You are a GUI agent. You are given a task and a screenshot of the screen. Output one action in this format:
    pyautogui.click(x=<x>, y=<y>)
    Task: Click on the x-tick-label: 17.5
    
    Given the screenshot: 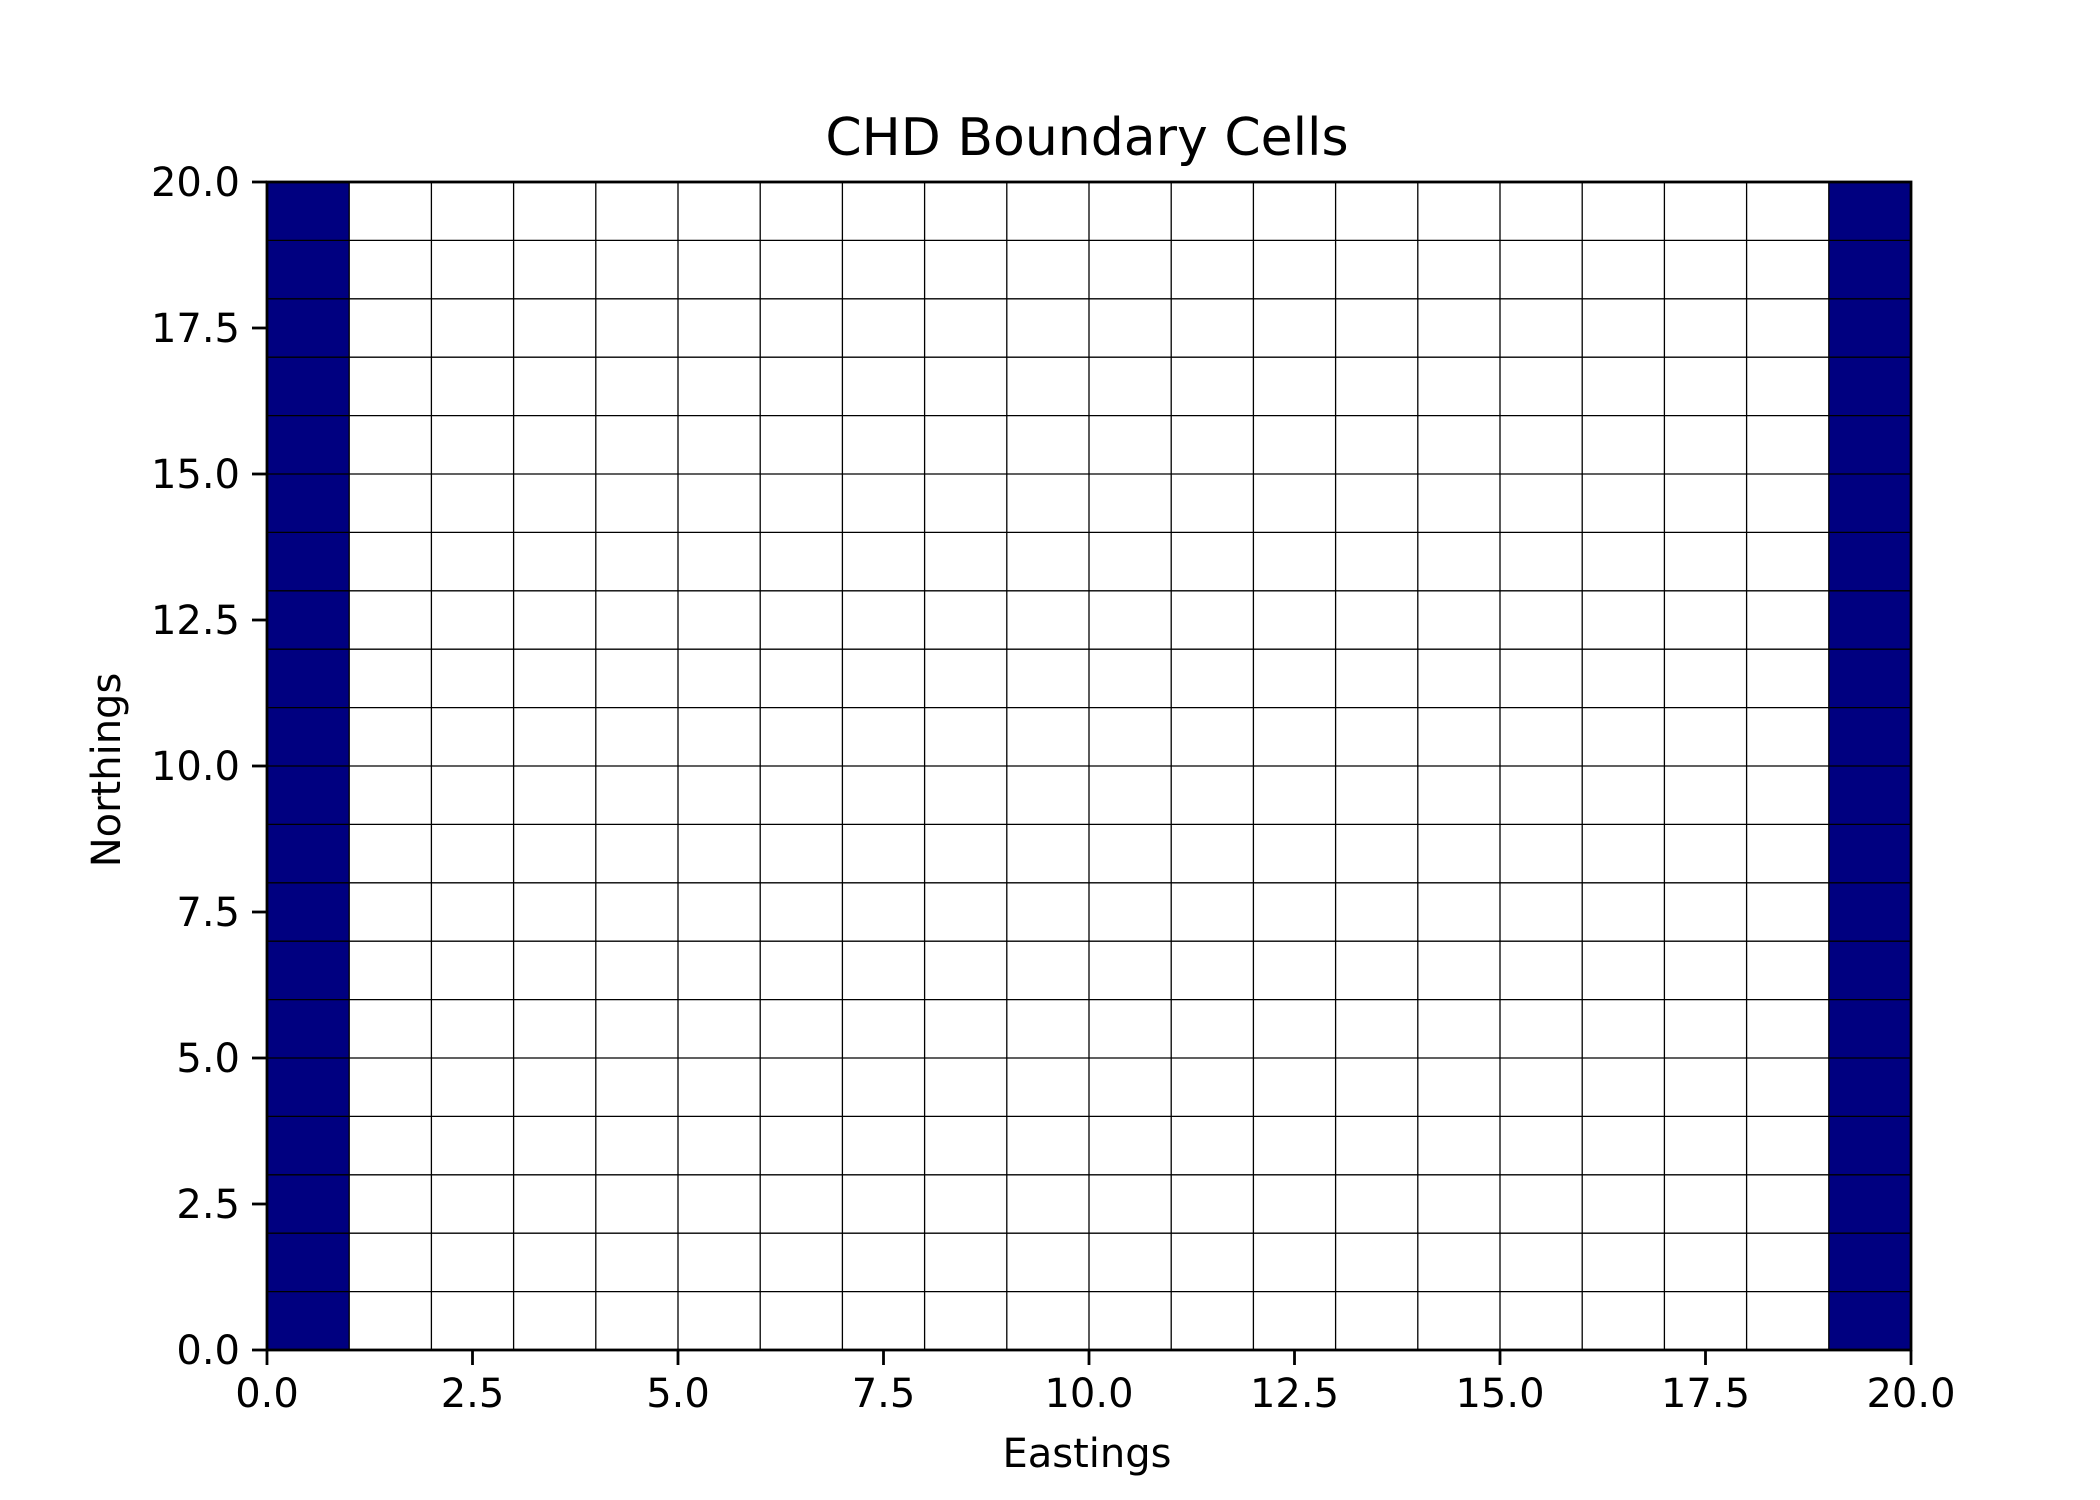 What is the action you would take?
    pyautogui.click(x=1705, y=1394)
    